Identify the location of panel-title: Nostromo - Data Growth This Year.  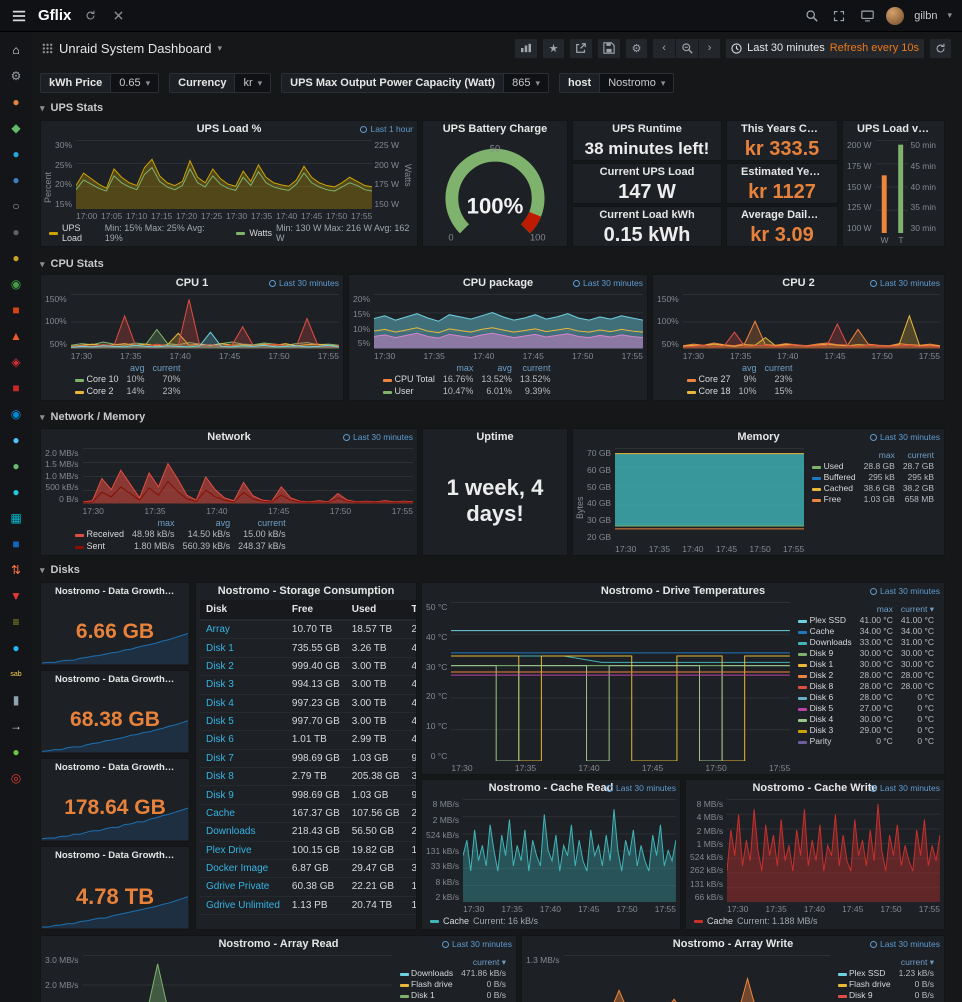
(122, 855).